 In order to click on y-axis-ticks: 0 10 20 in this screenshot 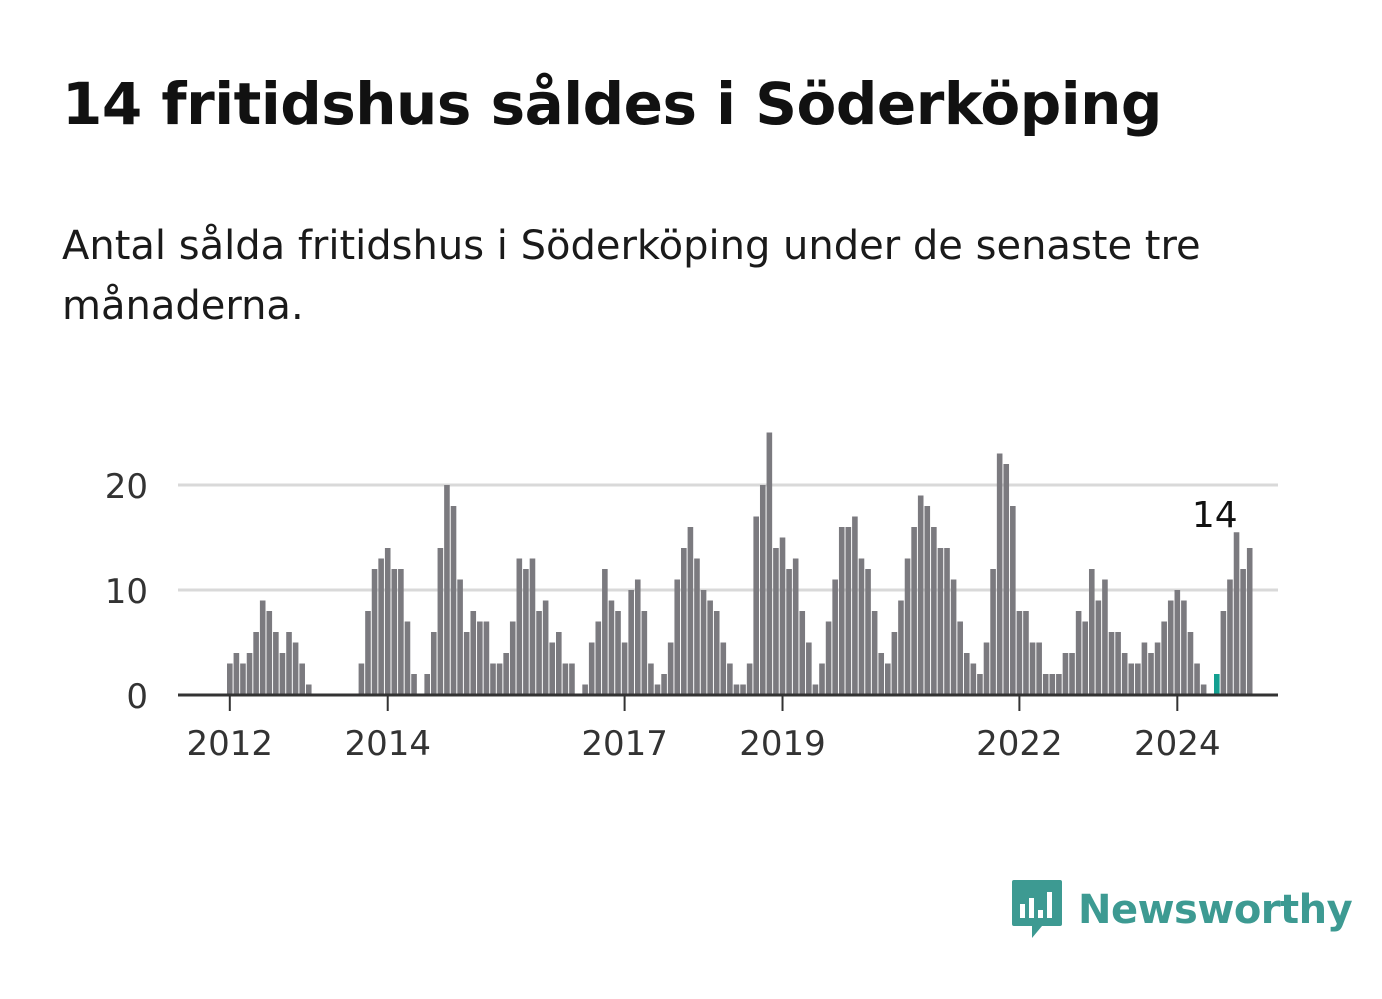, I will do `click(126, 592)`.